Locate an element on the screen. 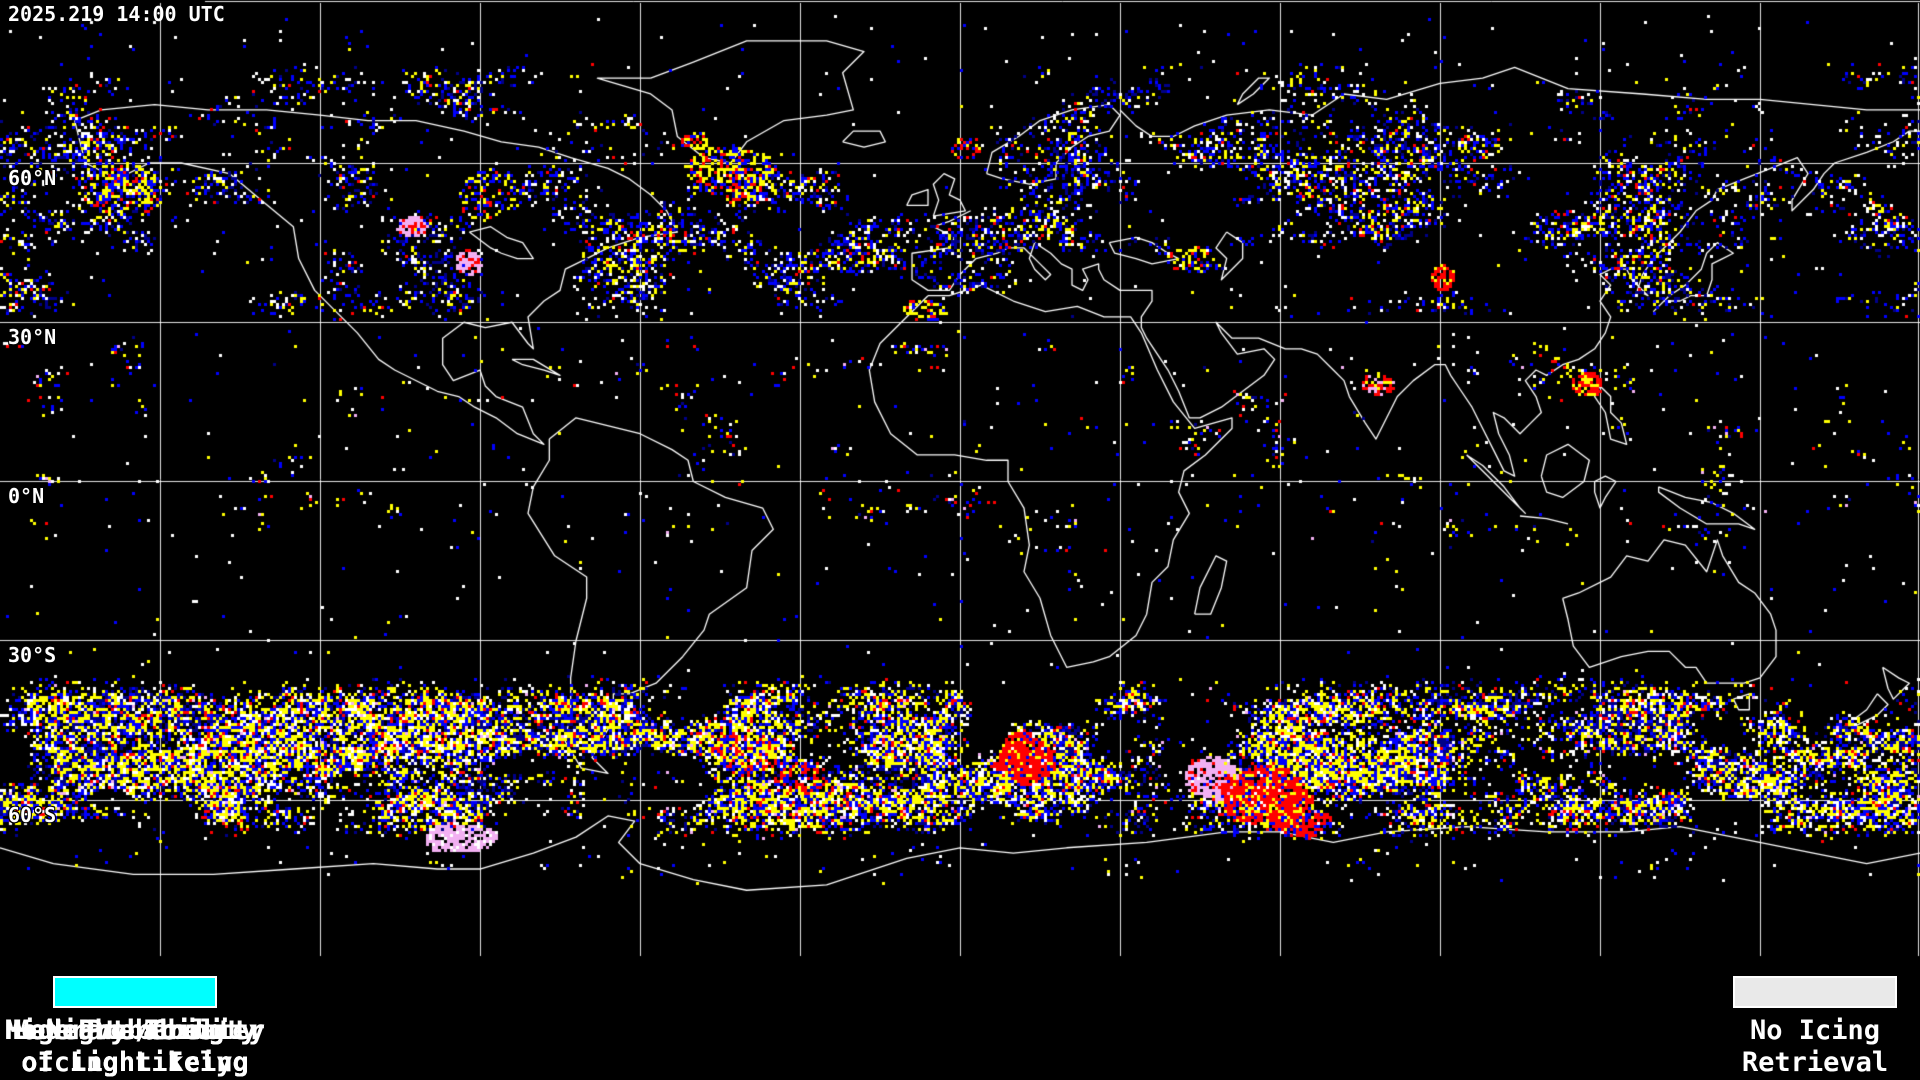 The height and width of the screenshot is (1080, 1920). legend-label: Heavy Icing is located at coordinates (135, 1030).